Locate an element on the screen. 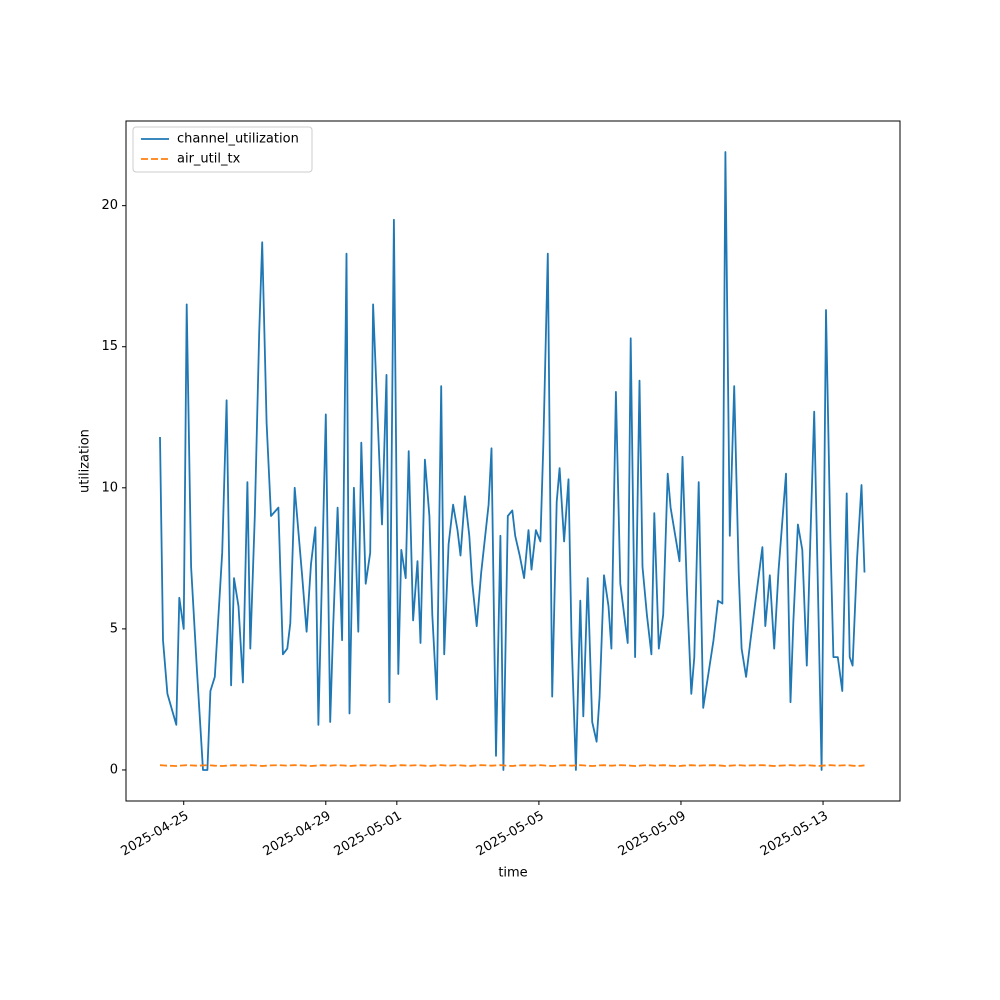 The width and height of the screenshot is (1000, 1000). legend-label: air_util_tx is located at coordinates (209, 159).